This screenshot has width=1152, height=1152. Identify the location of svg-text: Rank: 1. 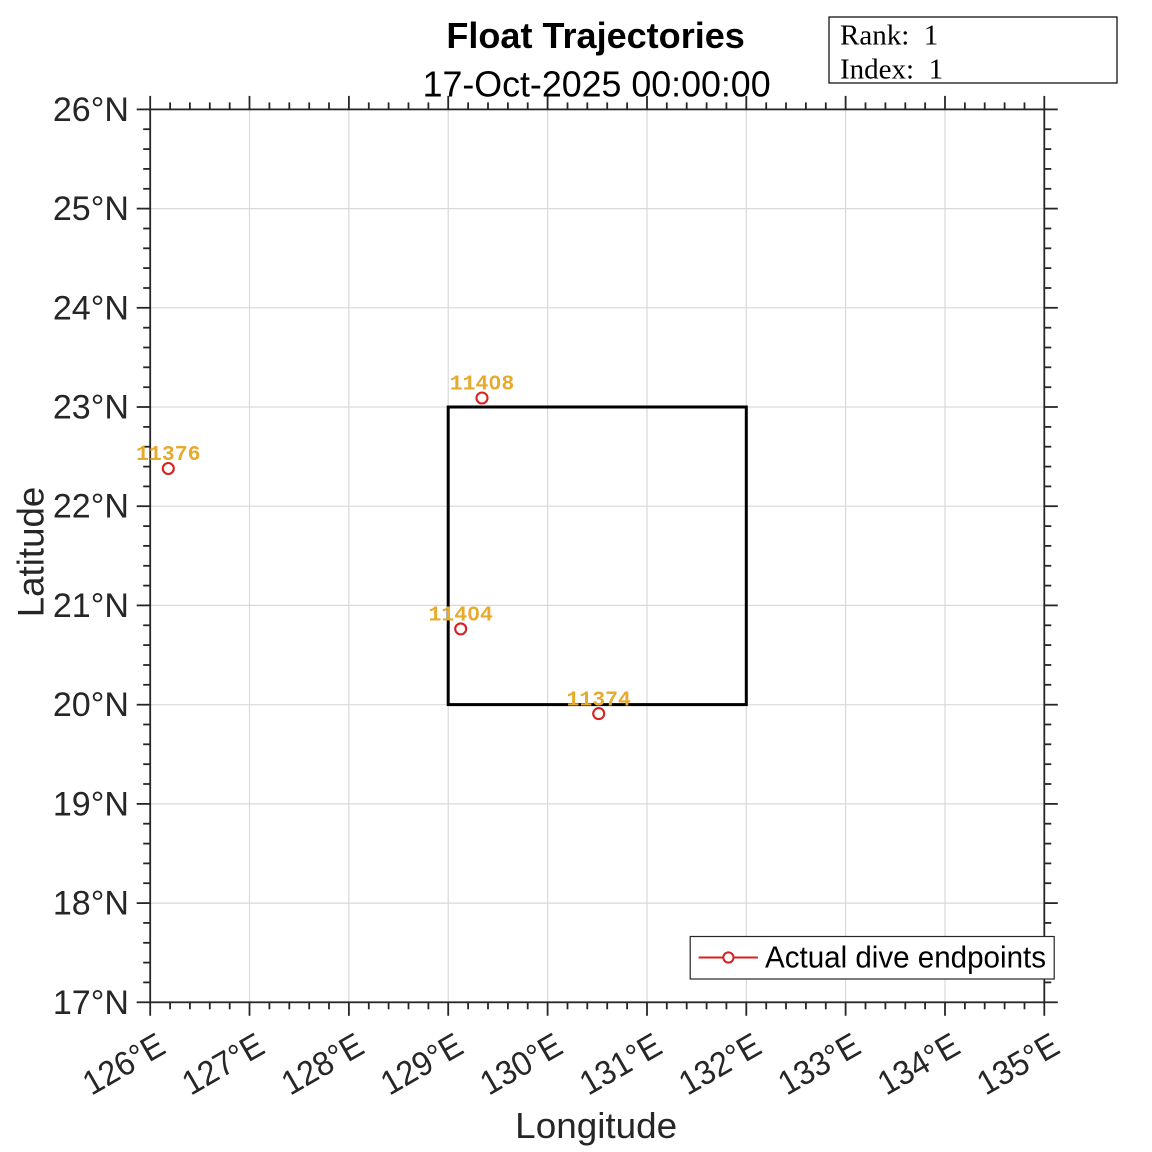
(889, 36).